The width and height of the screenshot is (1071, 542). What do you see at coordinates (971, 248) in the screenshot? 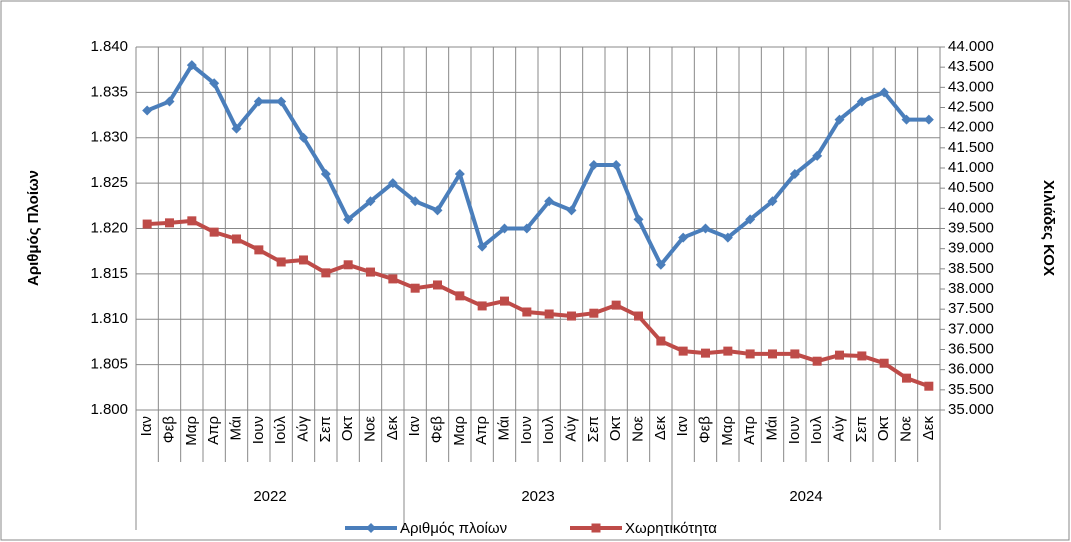
I see `y2-tick-label: 39.000` at bounding box center [971, 248].